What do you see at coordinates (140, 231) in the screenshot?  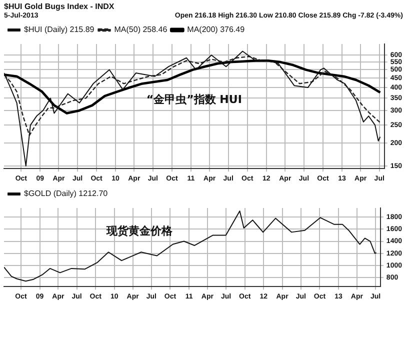 I see `annotation: 现货黄金价格` at bounding box center [140, 231].